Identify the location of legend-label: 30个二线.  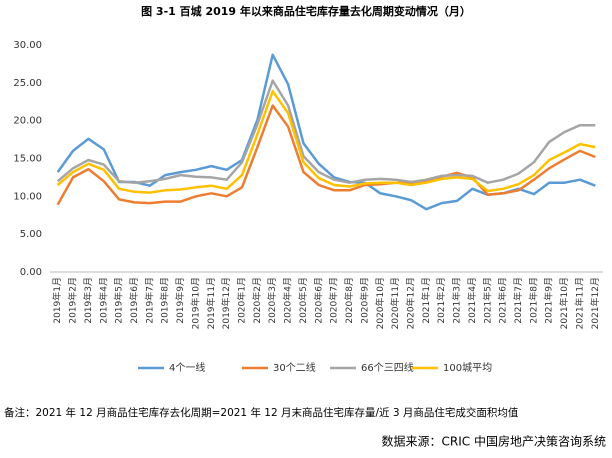
(294, 367).